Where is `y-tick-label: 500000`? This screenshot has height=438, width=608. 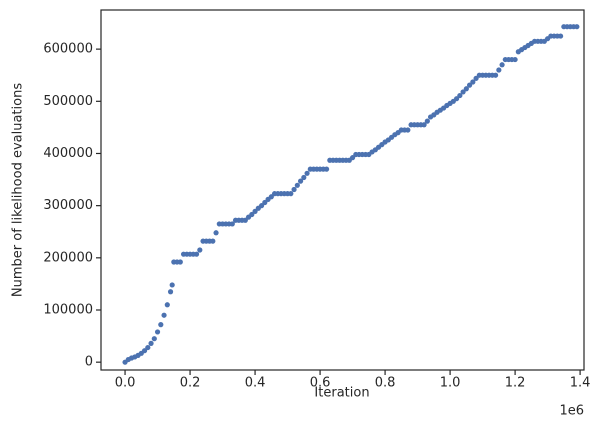 y-tick-label: 500000 is located at coordinates (68, 101).